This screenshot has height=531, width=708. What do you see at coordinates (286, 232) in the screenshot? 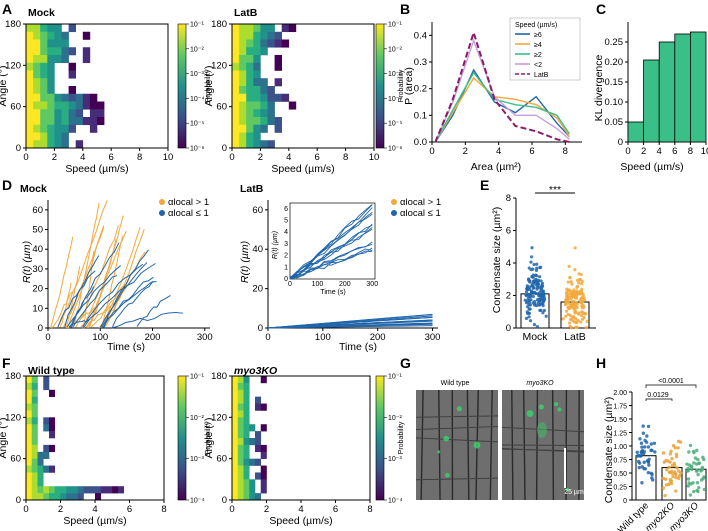
I see `inset-y-tick: 4` at bounding box center [286, 232].